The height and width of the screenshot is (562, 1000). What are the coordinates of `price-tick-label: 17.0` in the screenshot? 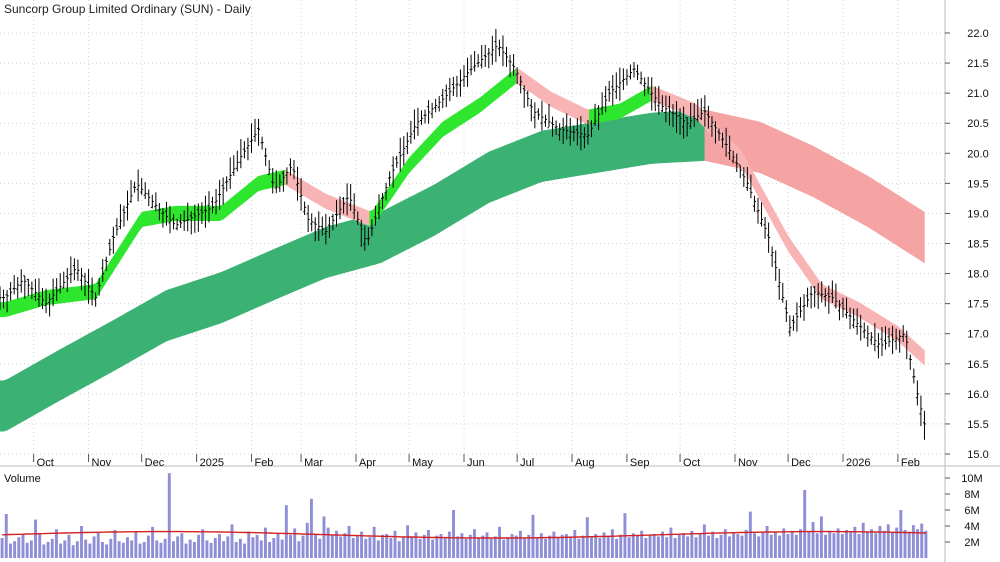 It's located at (977, 335).